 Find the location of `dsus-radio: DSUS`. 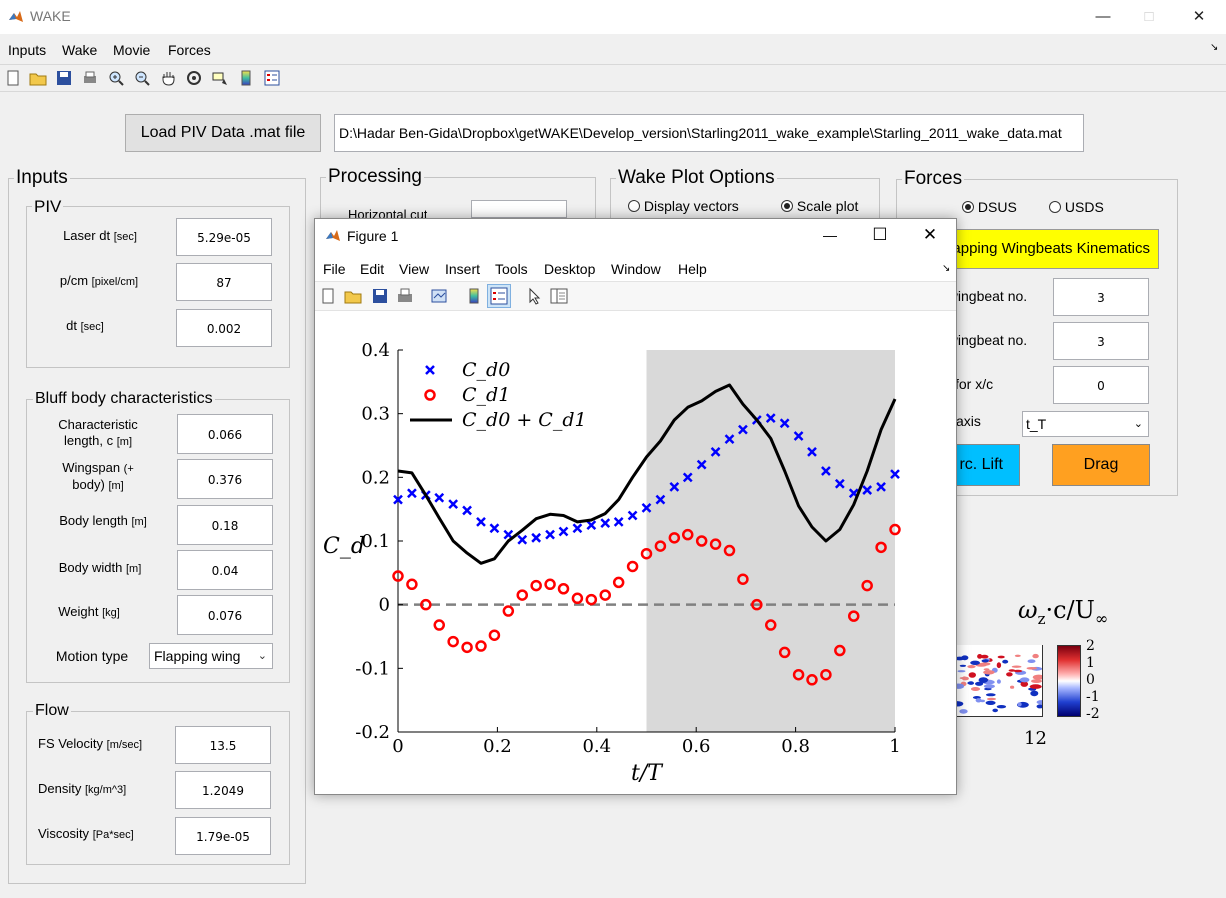

dsus-radio: DSUS is located at coordinates (989, 207).